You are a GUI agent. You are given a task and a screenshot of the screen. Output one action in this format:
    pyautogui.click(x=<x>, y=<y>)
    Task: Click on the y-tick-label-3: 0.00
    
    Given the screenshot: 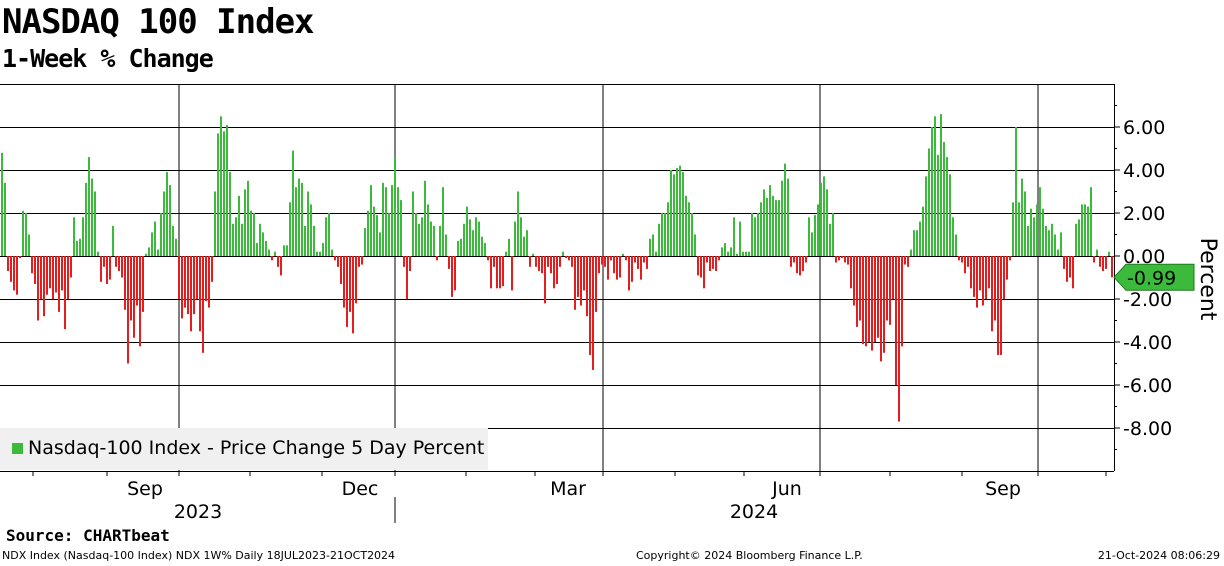 What is the action you would take?
    pyautogui.click(x=1144, y=257)
    